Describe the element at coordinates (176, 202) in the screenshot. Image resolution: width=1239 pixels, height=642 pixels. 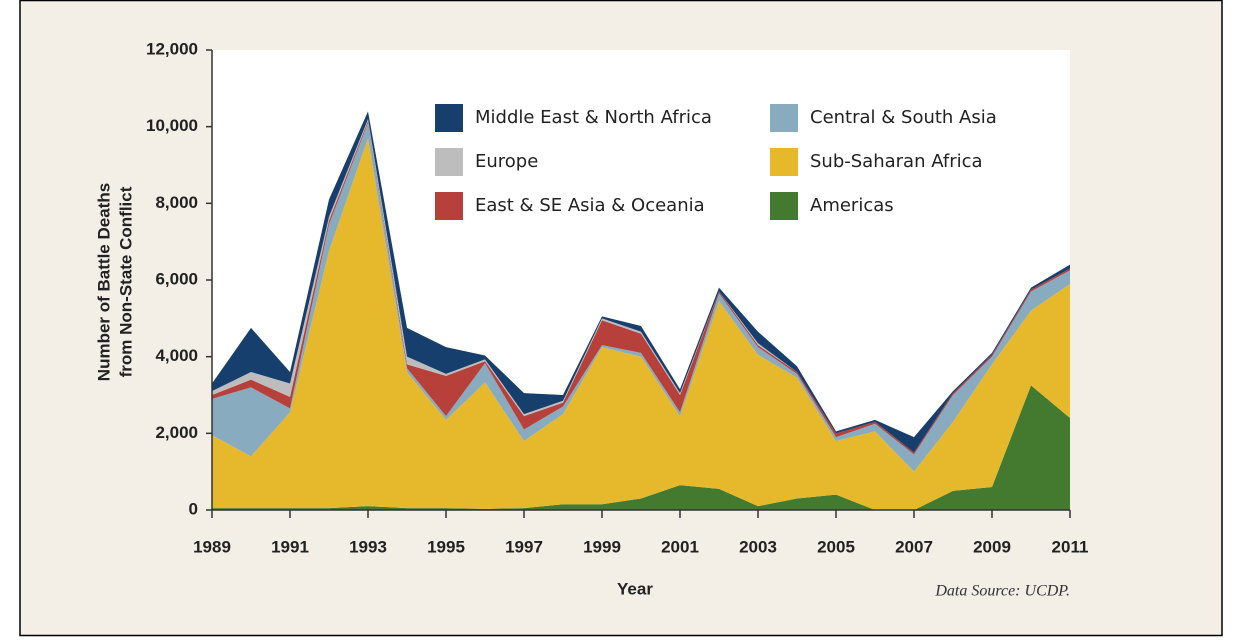
I see `y-tick-label: 8,000` at that location.